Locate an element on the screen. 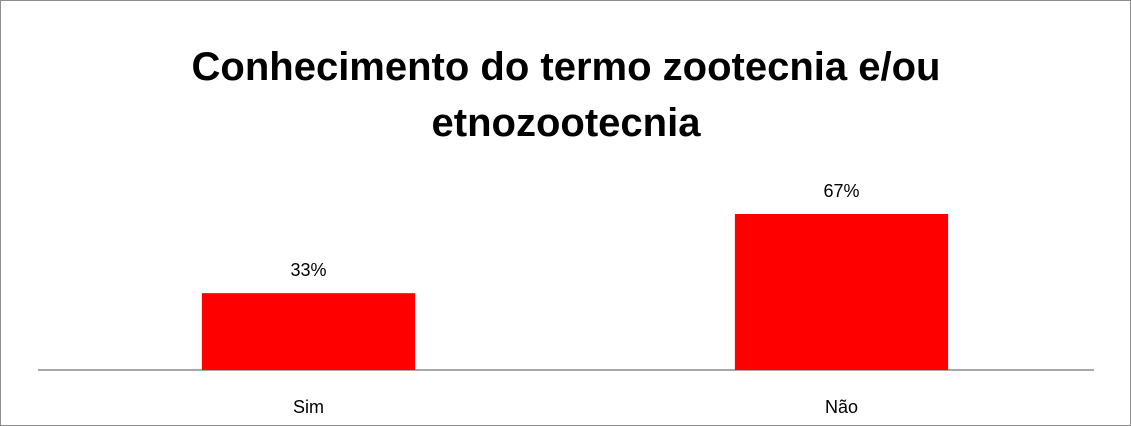 Image resolution: width=1131 pixels, height=426 pixels. x-tick-label: Não is located at coordinates (841, 407).